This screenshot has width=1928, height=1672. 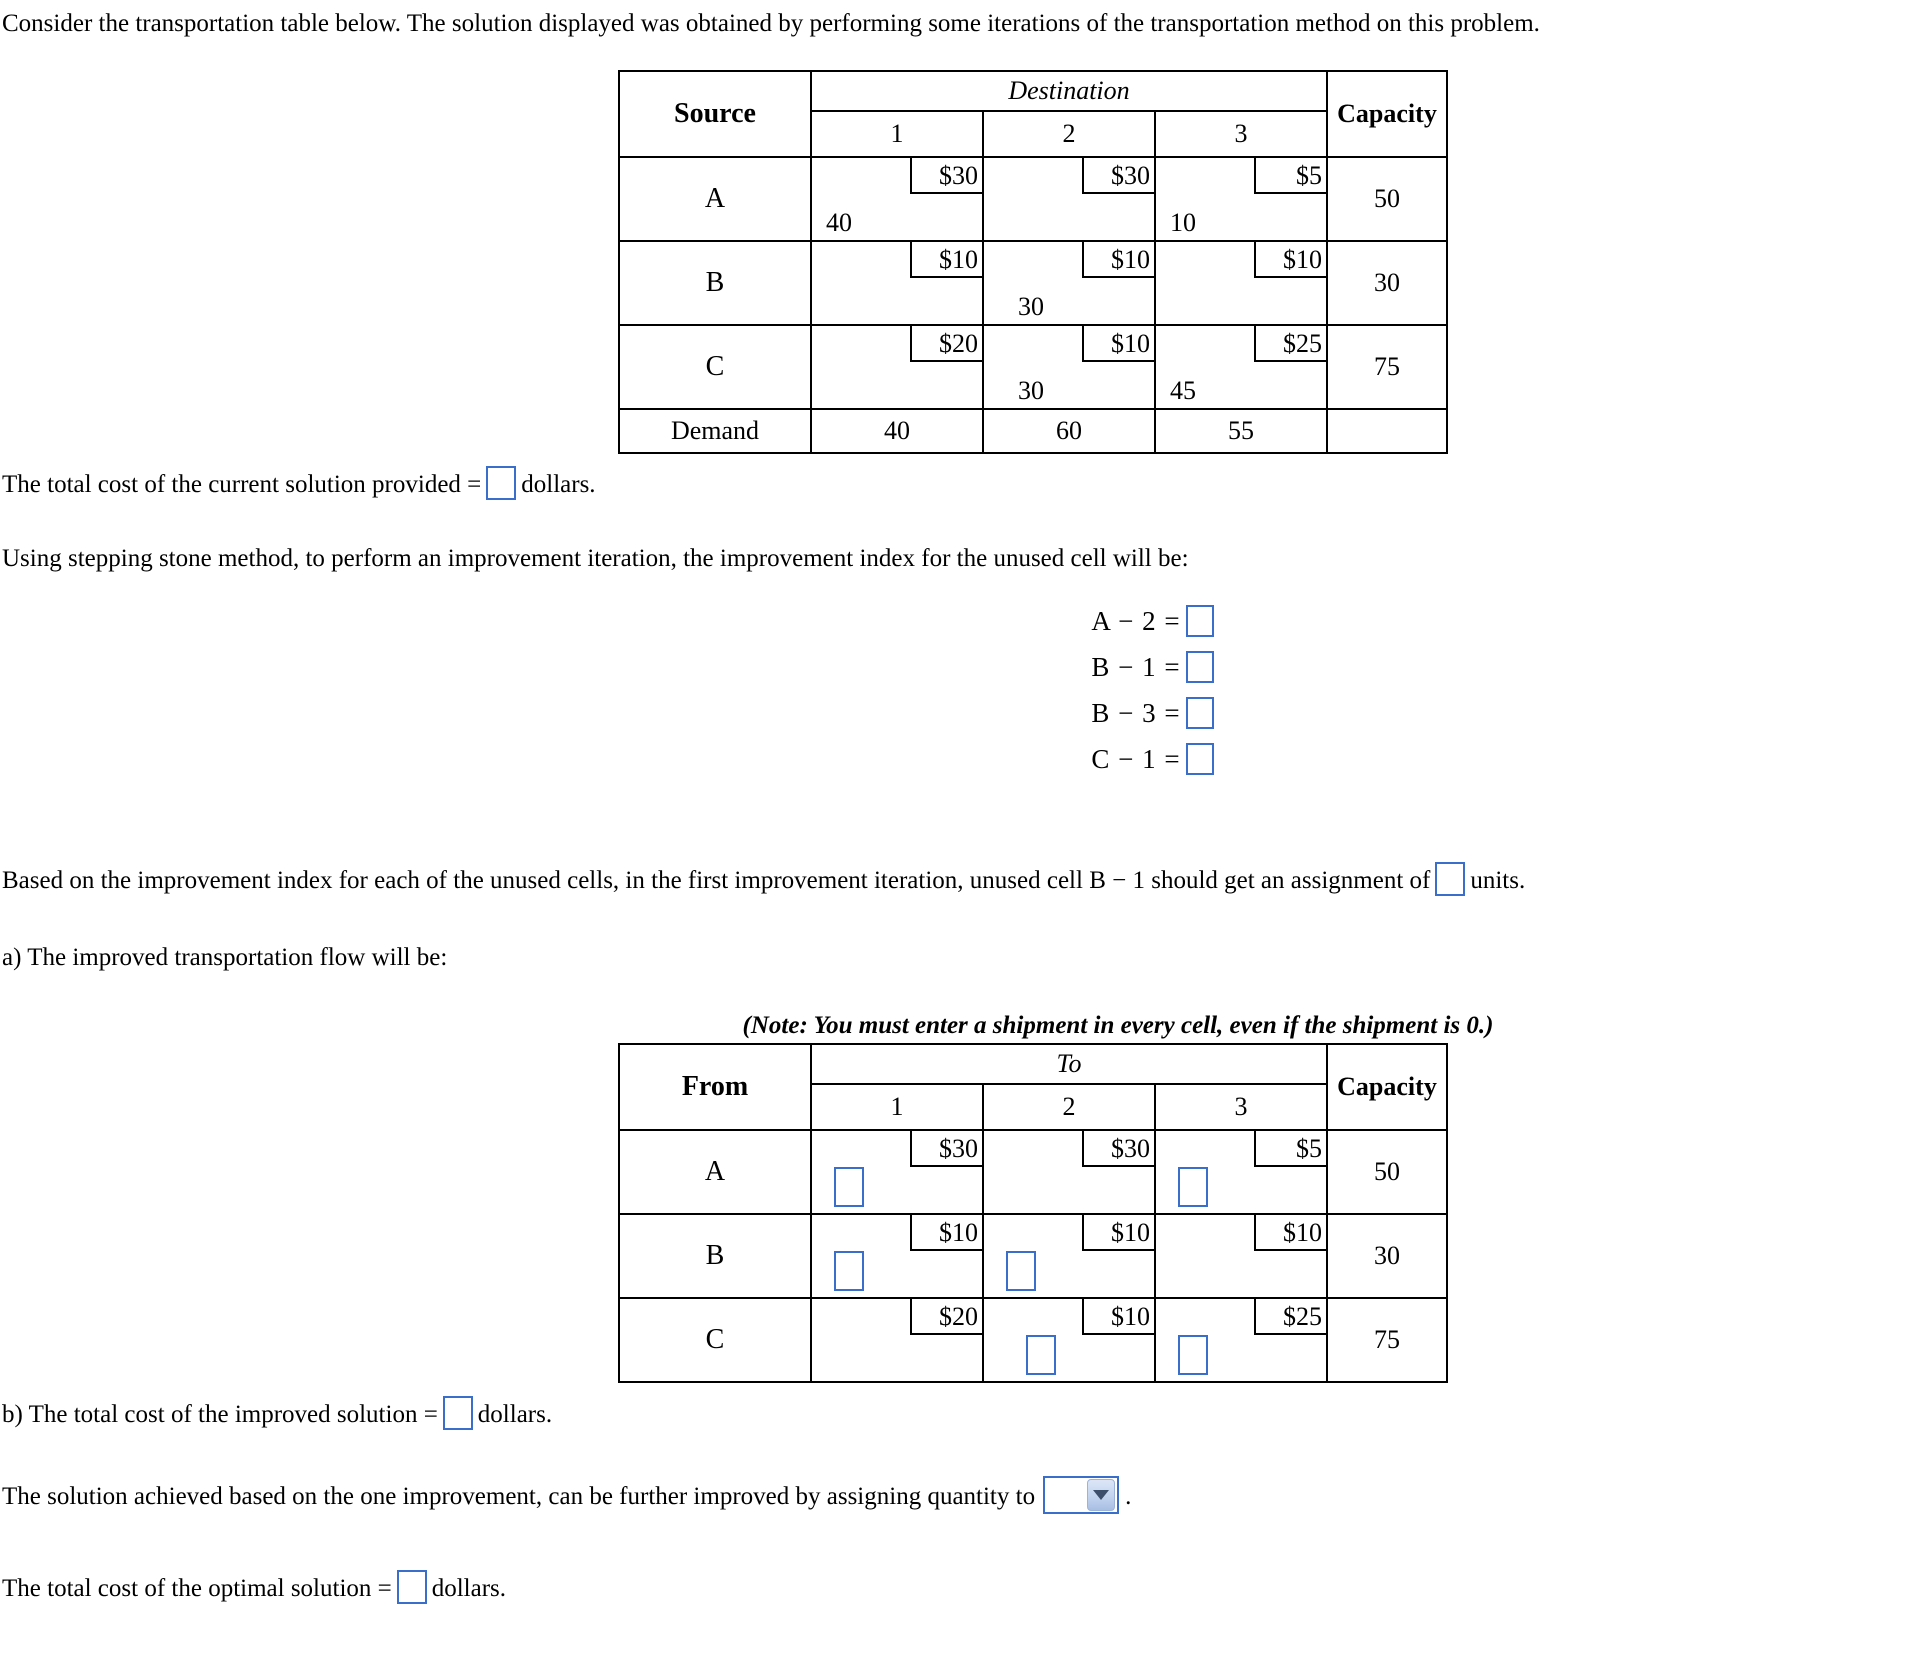 I want to click on table1-capacity-a: 50, so click(x=1387, y=199).